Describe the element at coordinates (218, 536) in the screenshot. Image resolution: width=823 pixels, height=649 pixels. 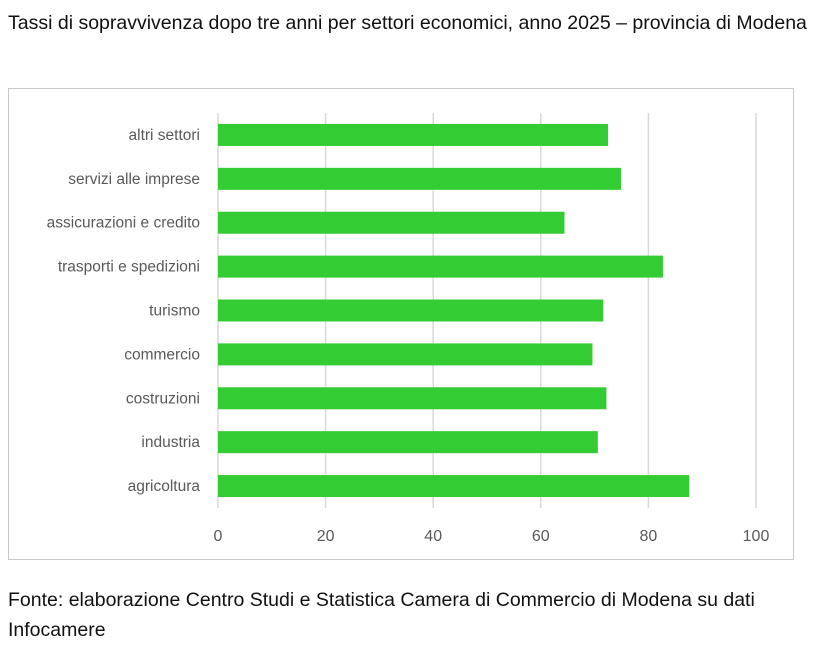
I see `x-tick-label: 0` at that location.